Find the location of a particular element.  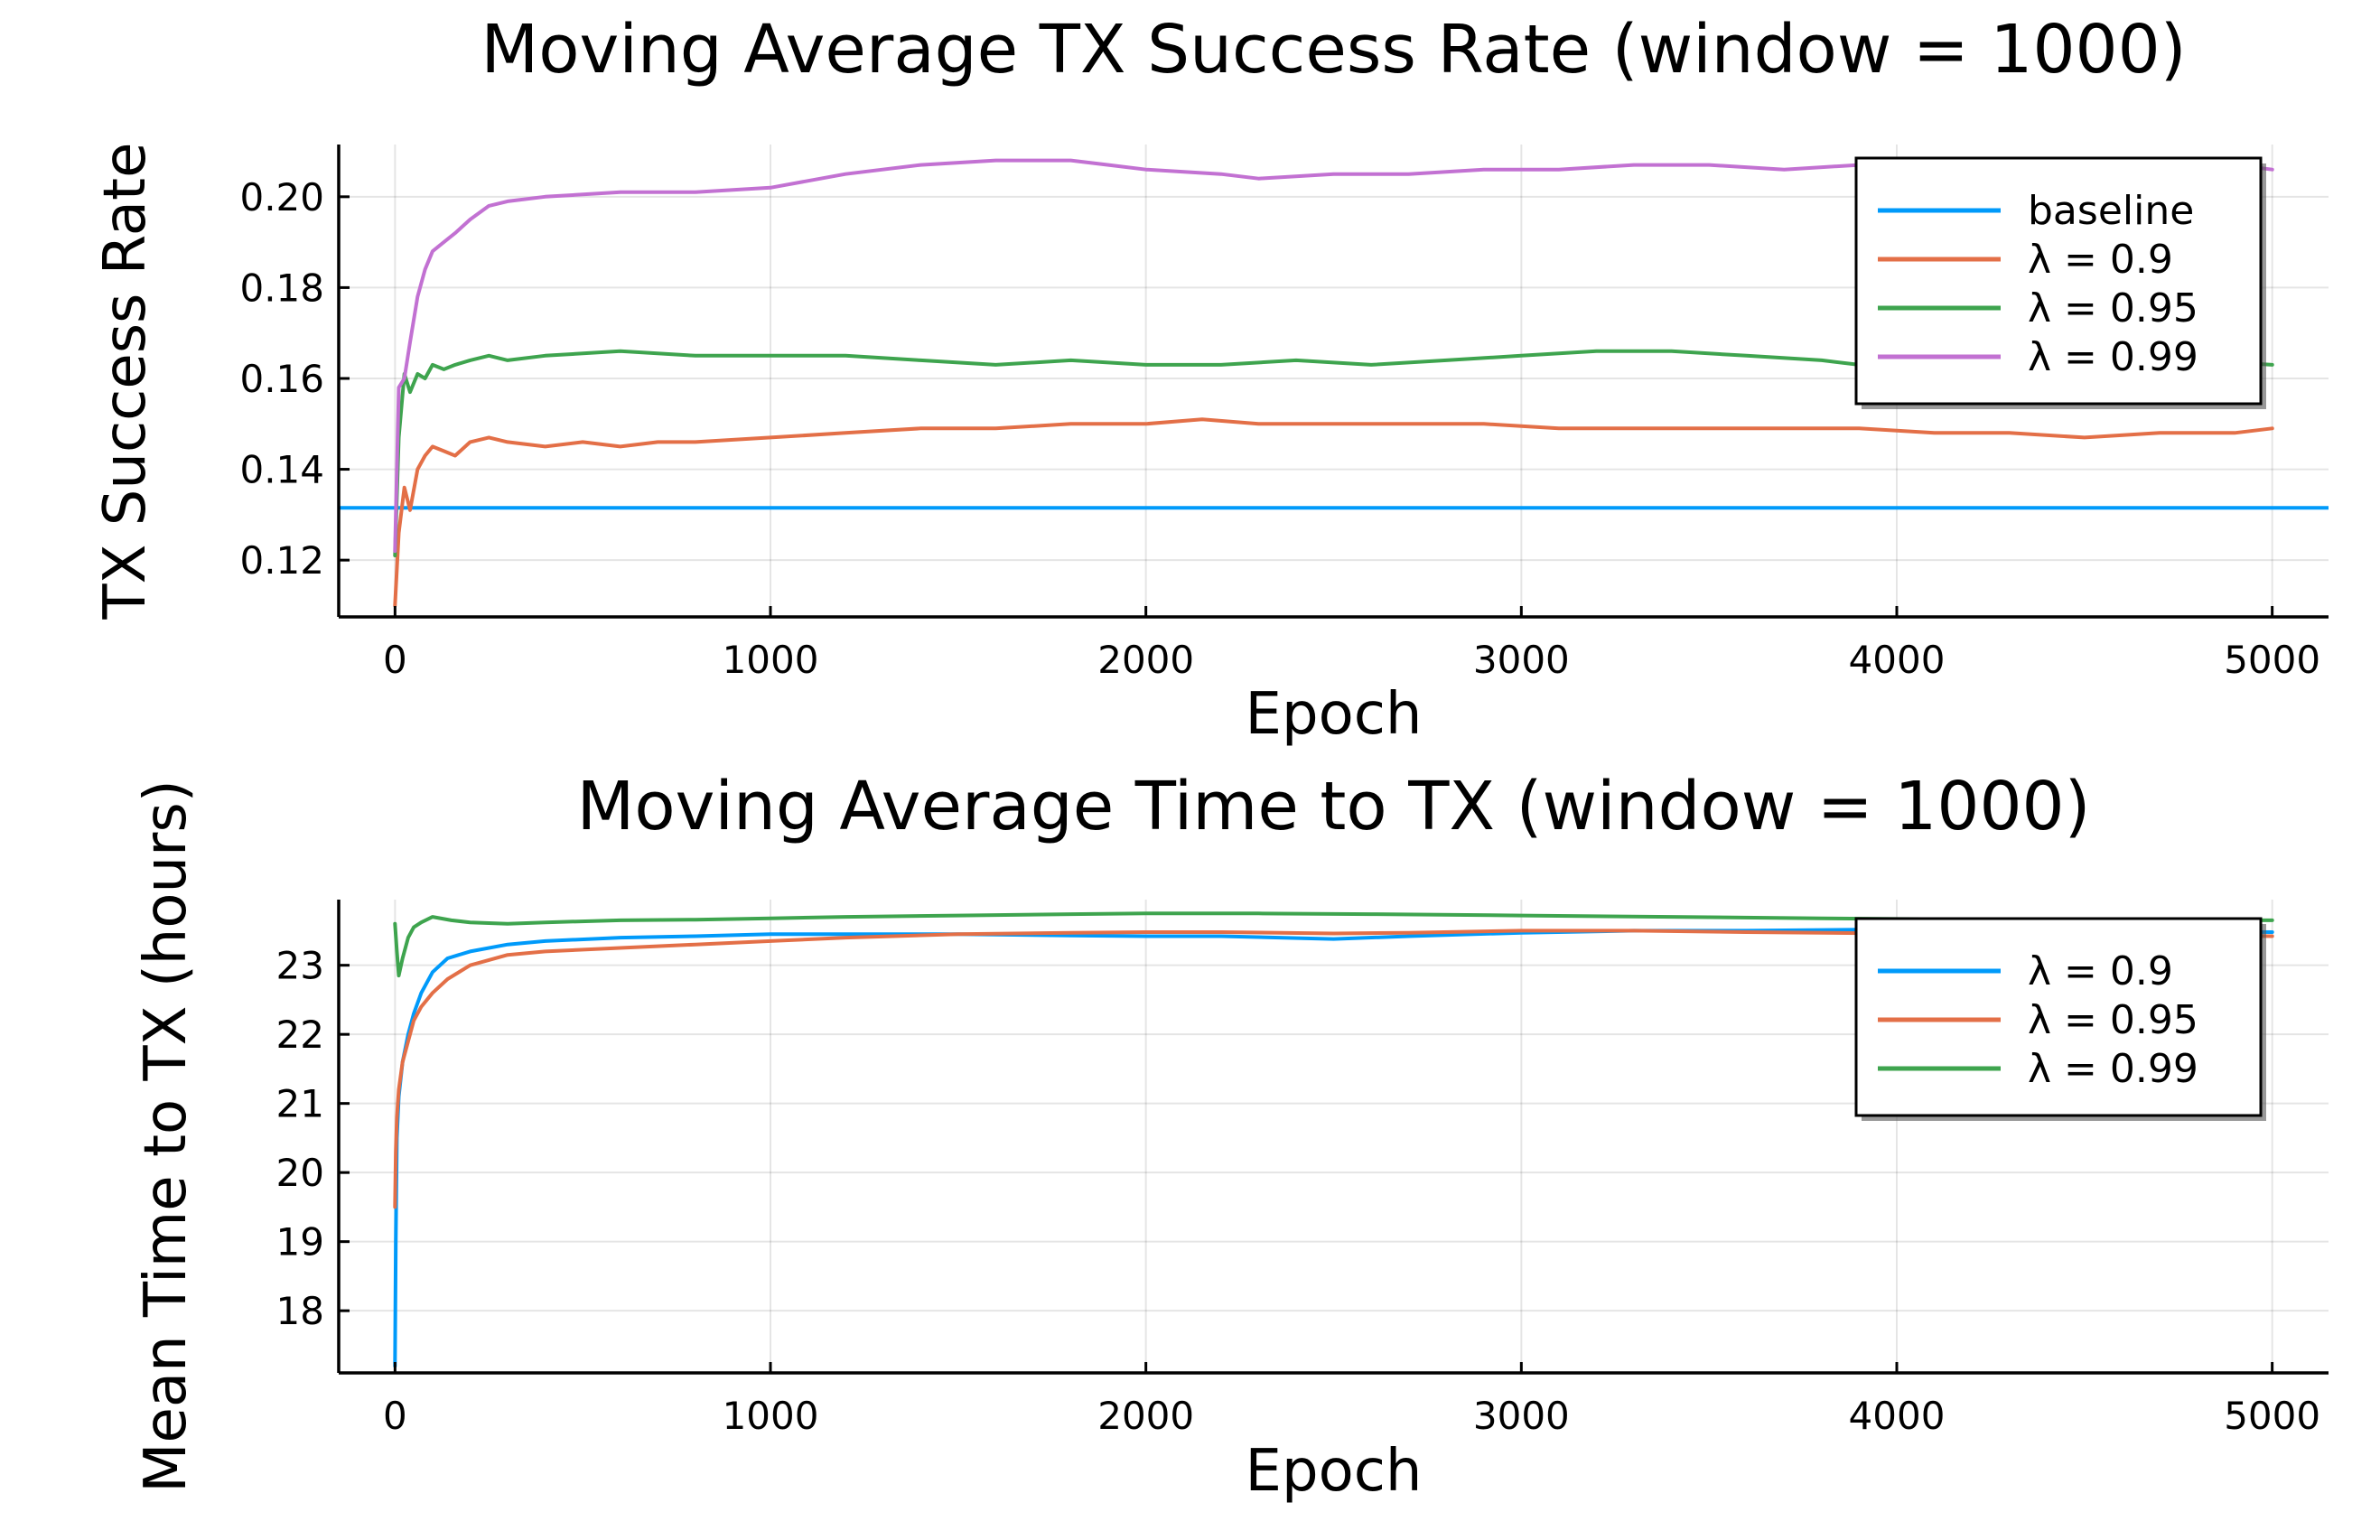

y-tick-label: 21 is located at coordinates (300, 1104).